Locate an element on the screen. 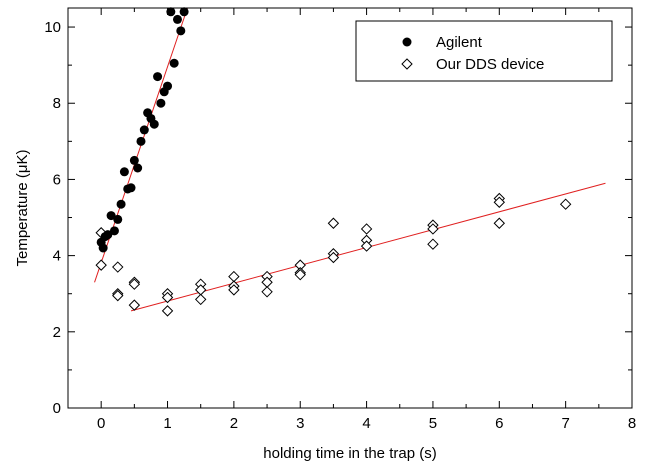  legend-label-dds: Our DDS device is located at coordinates (490, 64).